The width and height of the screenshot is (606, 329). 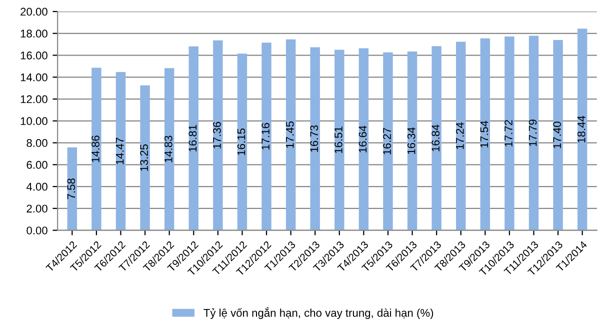 I want to click on text: 17.24, so click(x=460, y=136).